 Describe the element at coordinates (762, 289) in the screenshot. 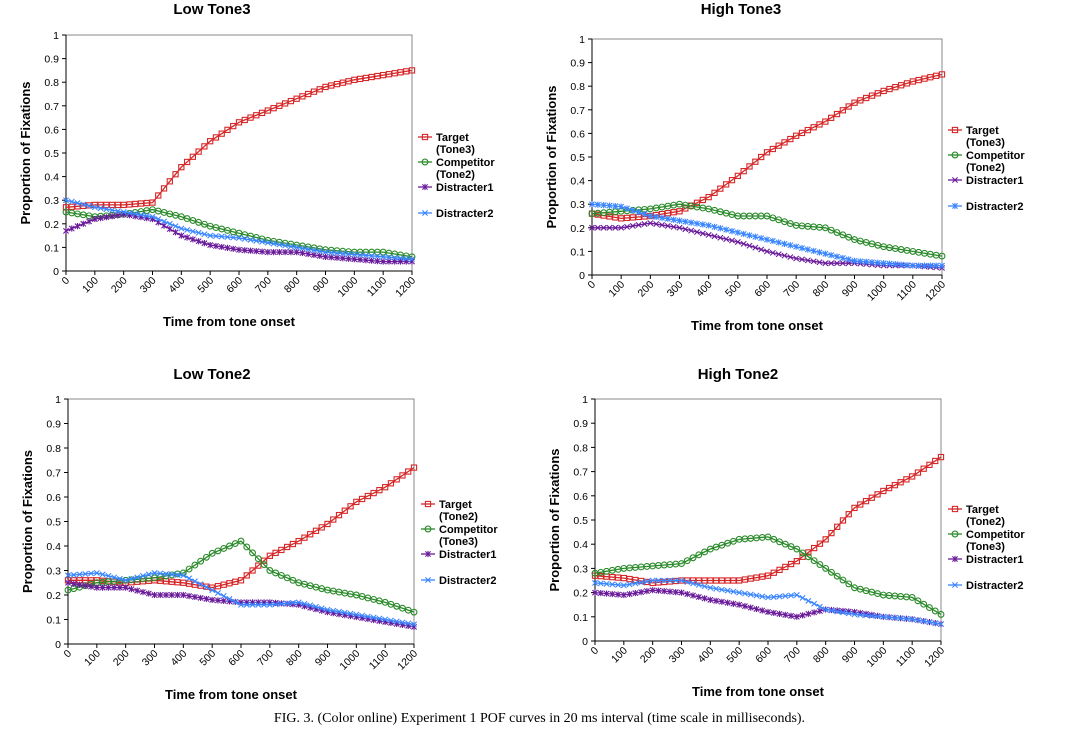

I see `x-tick-label: 600` at that location.